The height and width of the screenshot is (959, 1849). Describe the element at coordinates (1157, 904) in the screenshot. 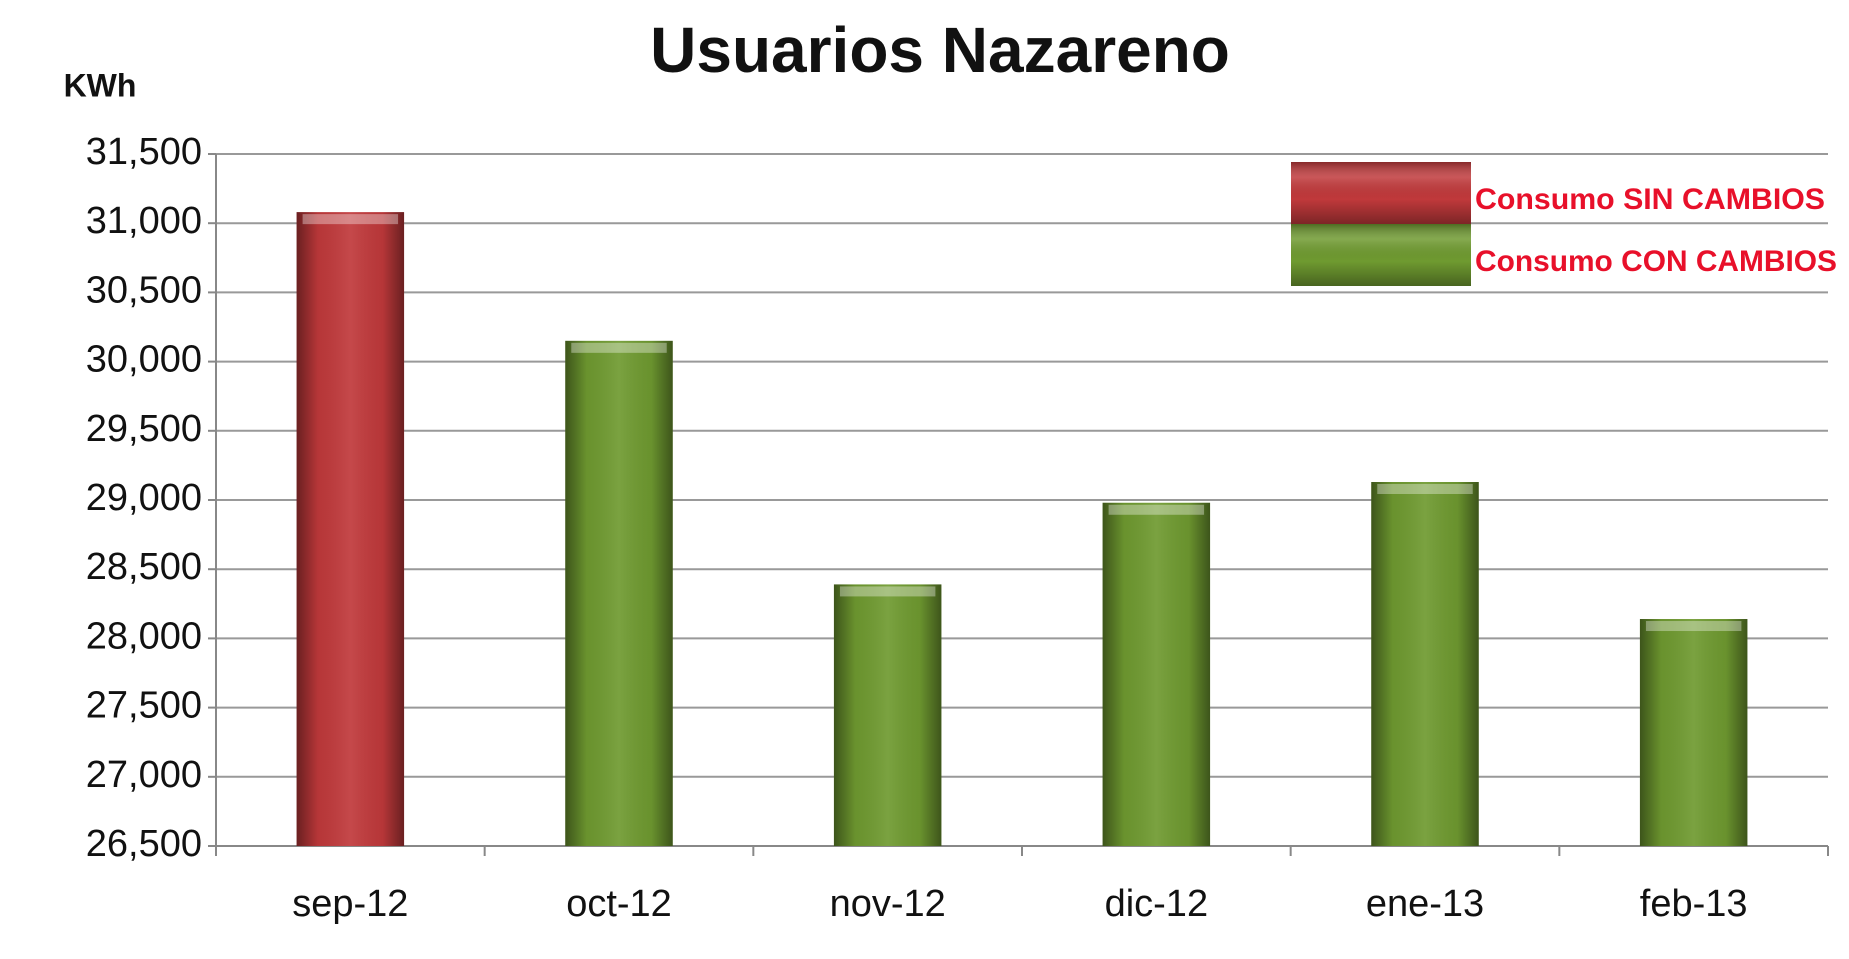

I see `x-tick-label: dic-12` at that location.